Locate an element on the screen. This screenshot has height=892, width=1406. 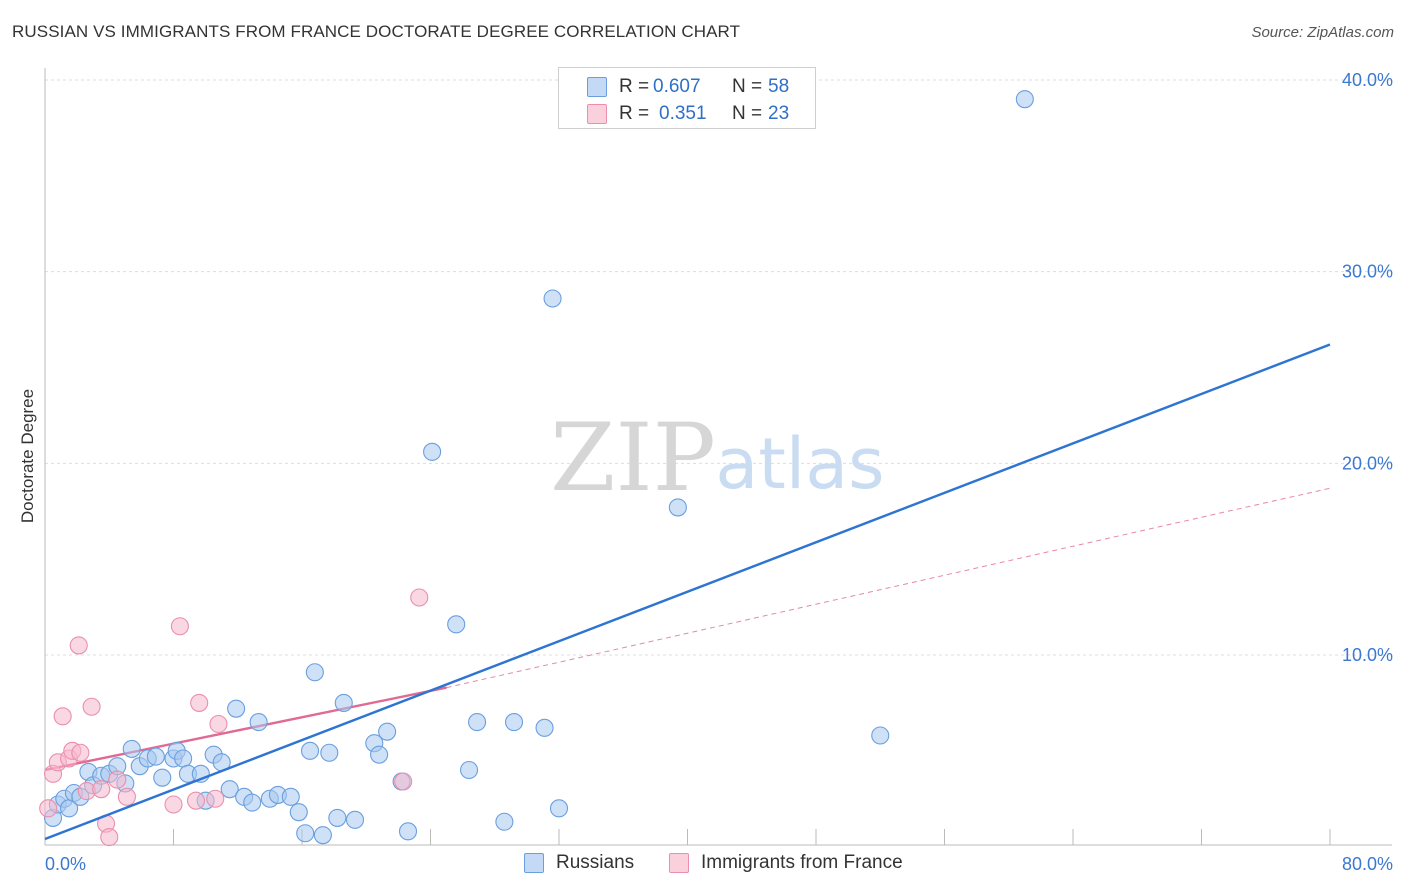
source-label: Source: ZipAtlas.com is located at coordinates (1322, 32).